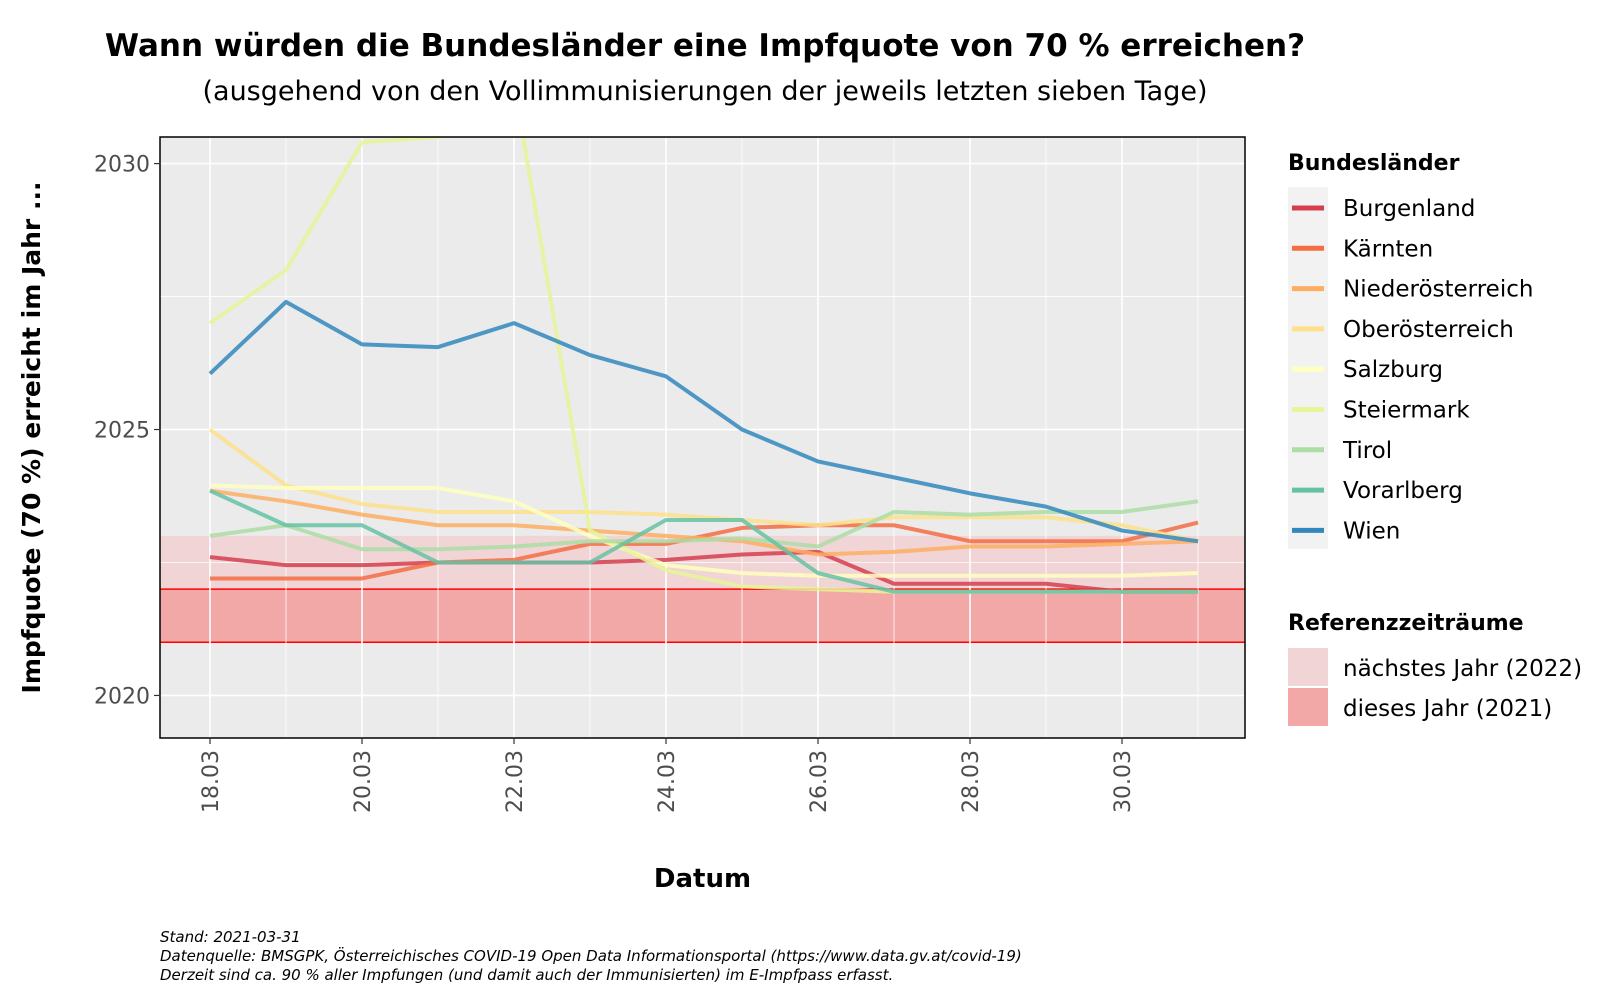 The height and width of the screenshot is (1000, 1600). I want to click on legend-label: Salzburg, so click(1393, 370).